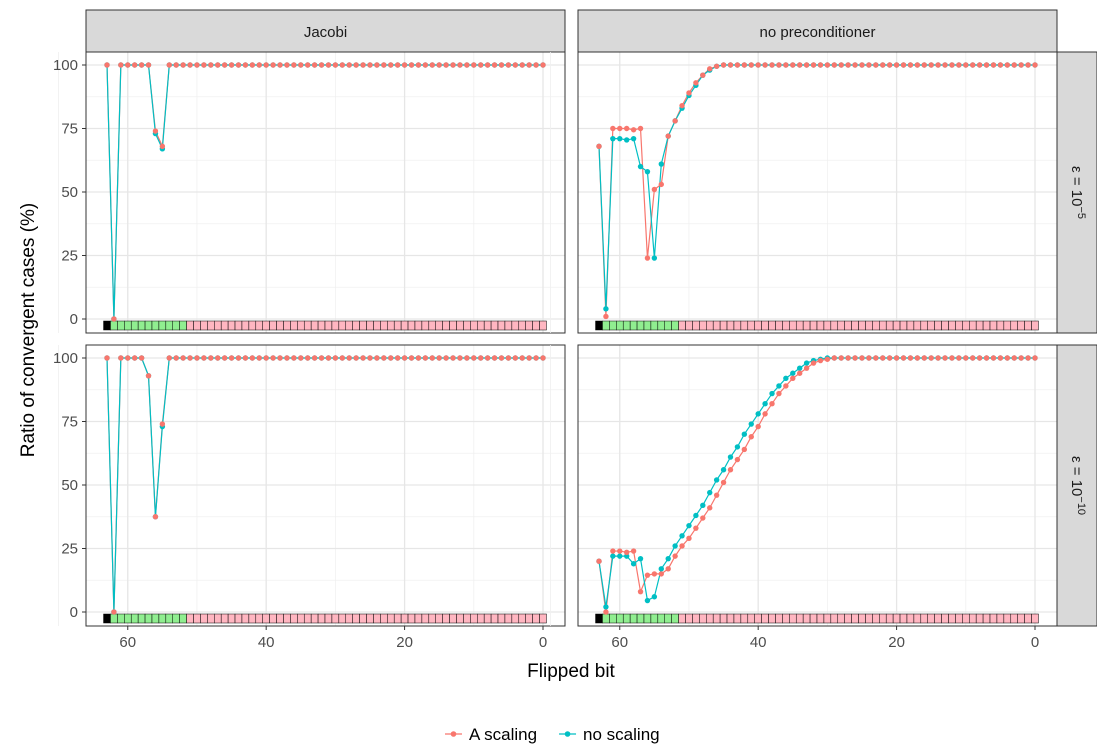  Describe the element at coordinates (621, 734) in the screenshot. I see `legend-label-no-scaling: no scaling` at that location.